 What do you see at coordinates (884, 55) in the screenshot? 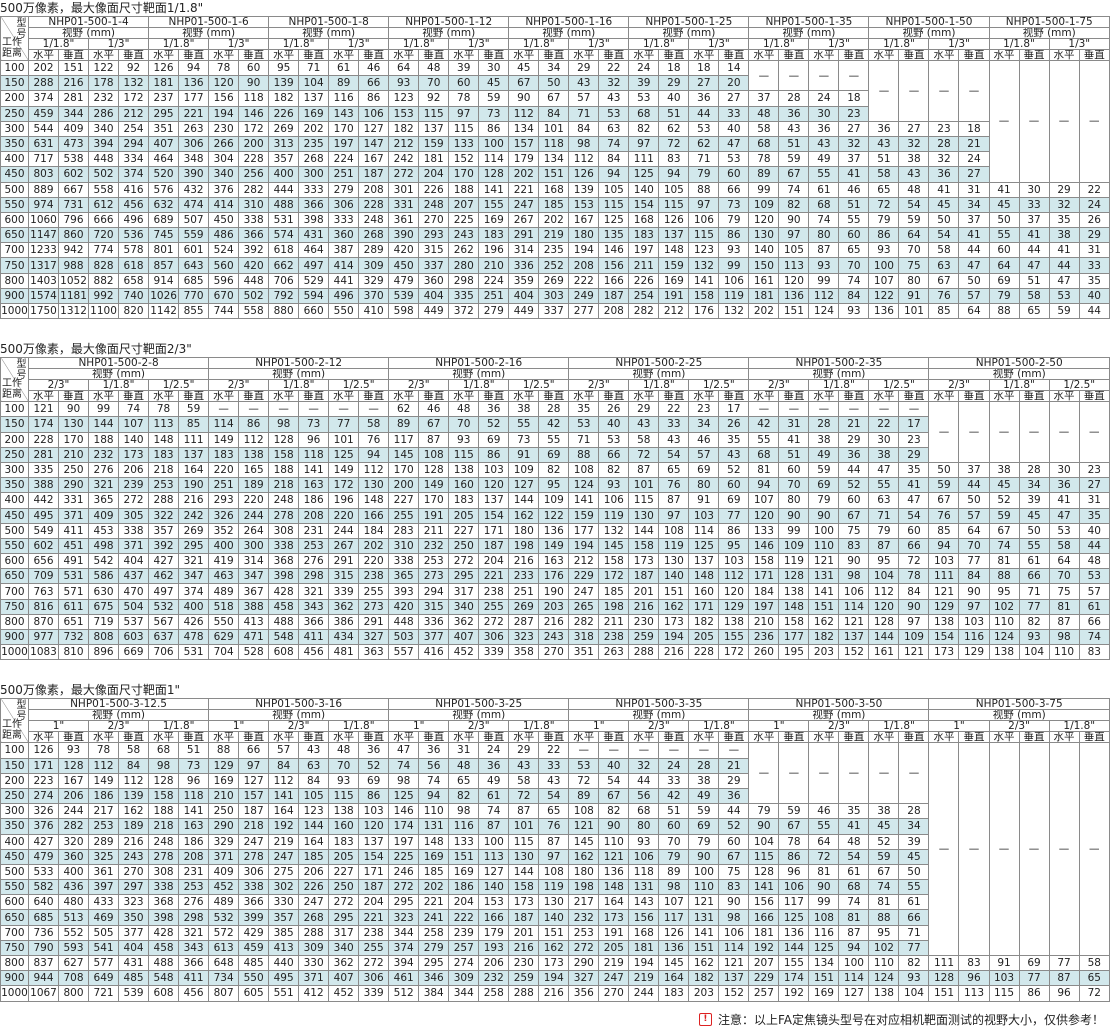
I see `horizontal-label: 水平` at bounding box center [884, 55].